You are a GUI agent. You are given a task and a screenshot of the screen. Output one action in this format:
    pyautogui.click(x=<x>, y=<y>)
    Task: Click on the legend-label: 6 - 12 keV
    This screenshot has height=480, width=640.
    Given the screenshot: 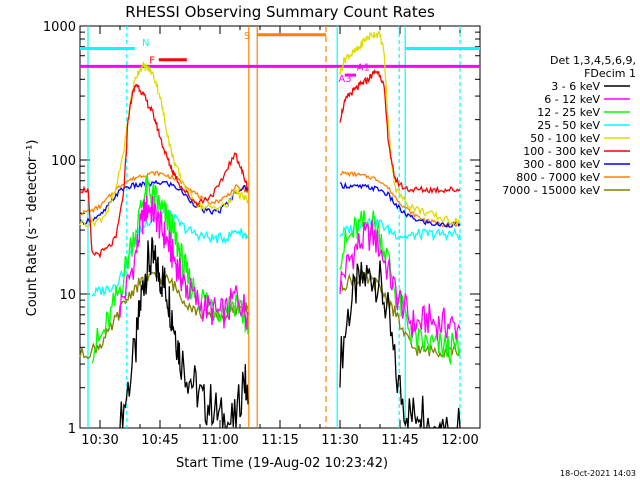 What is the action you would take?
    pyautogui.click(x=572, y=99)
    